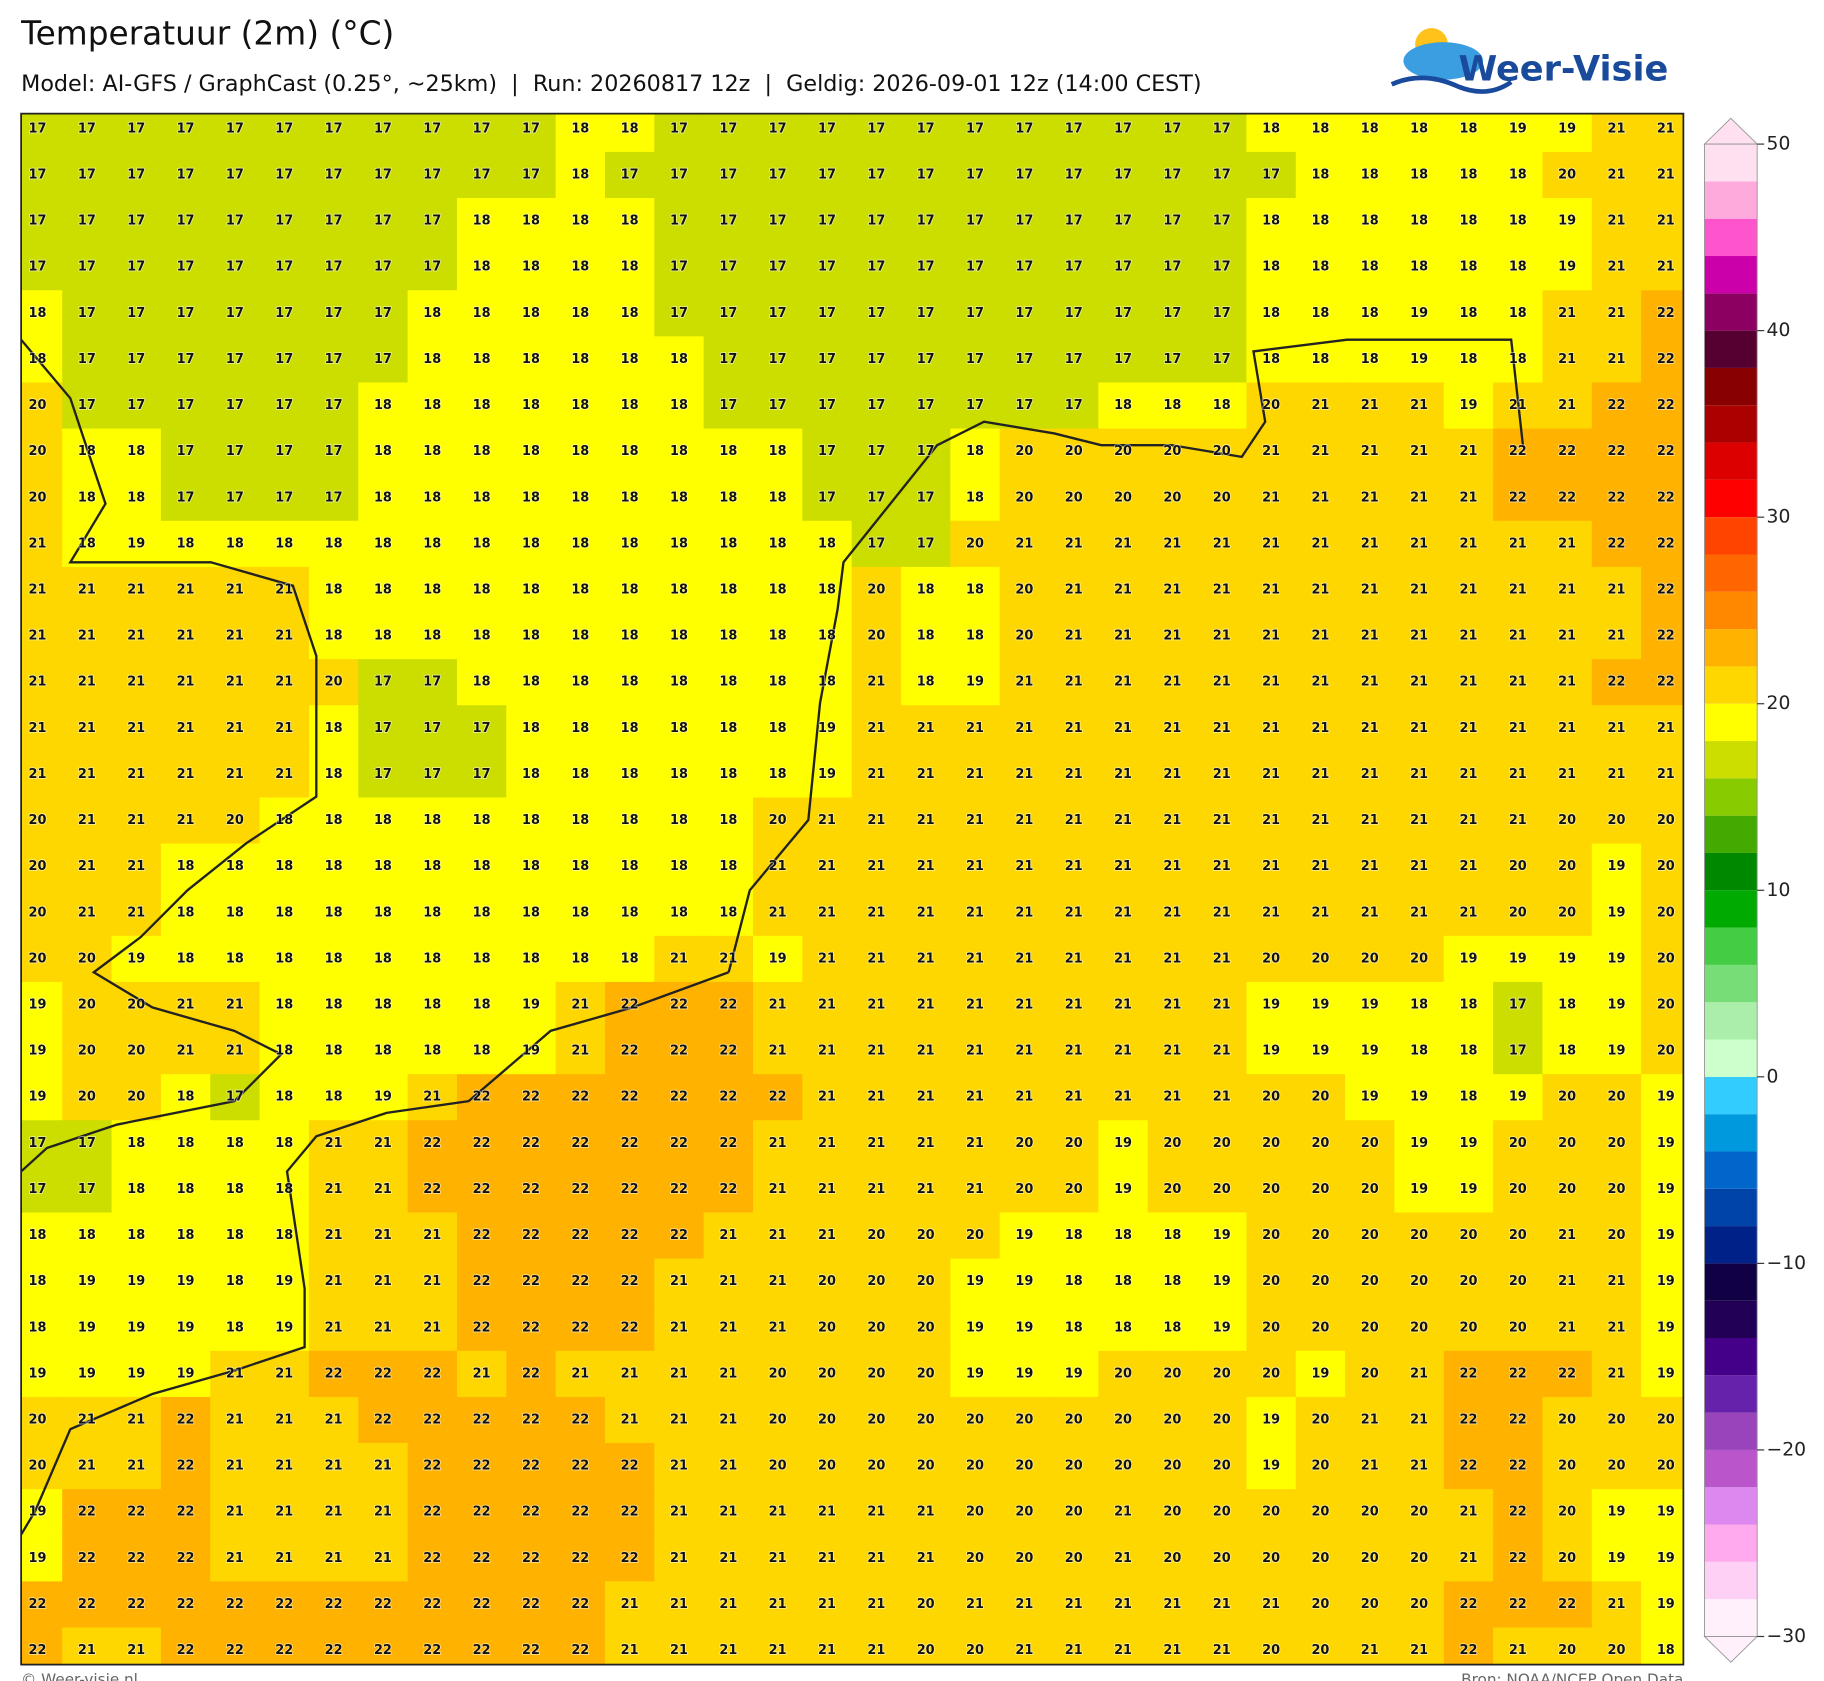  What do you see at coordinates (169, 755) in the screenshot?
I see `coast-uk` at bounding box center [169, 755].